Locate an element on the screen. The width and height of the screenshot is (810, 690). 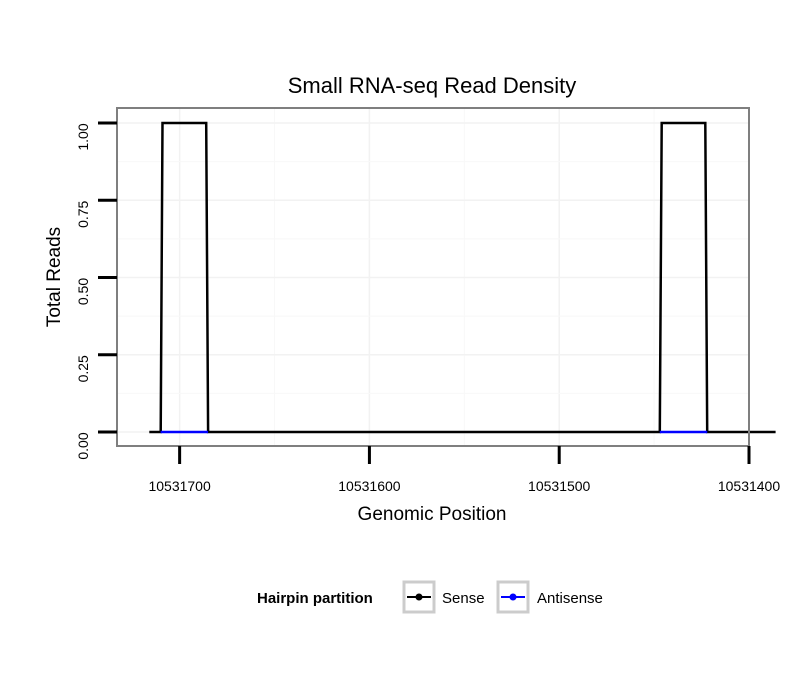
legend-key-box-antisense is located at coordinates (513, 597).